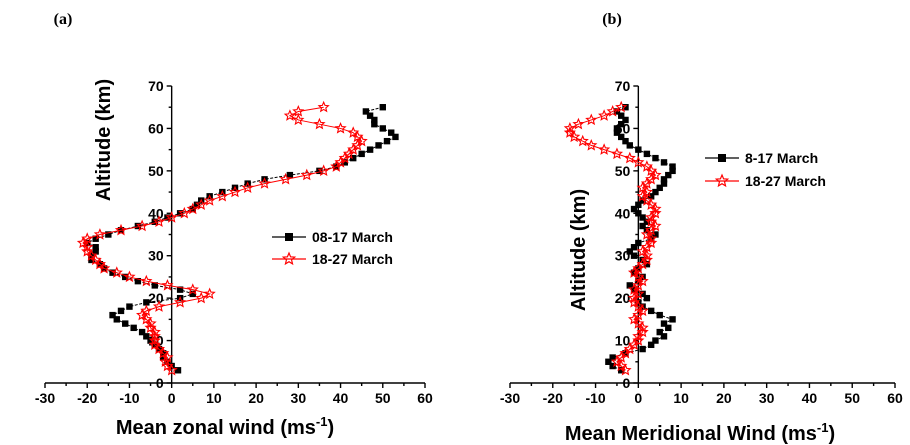  Describe the element at coordinates (510, 398) in the screenshot. I see `x-tick-label: -30` at that location.